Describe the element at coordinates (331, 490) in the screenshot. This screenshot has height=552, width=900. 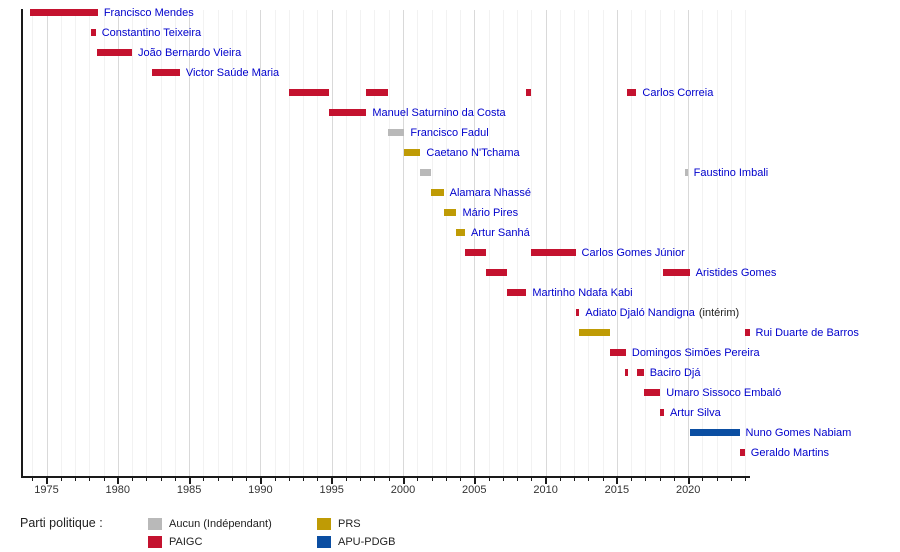
I see `axis-tick-label: 1995` at that location.